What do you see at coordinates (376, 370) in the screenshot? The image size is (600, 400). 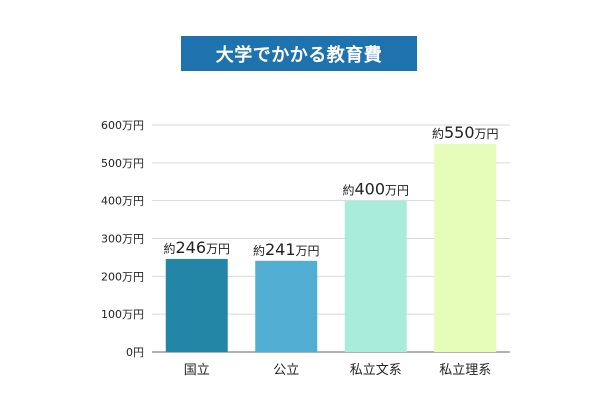 I see `x-category-label: 私立文系` at bounding box center [376, 370].